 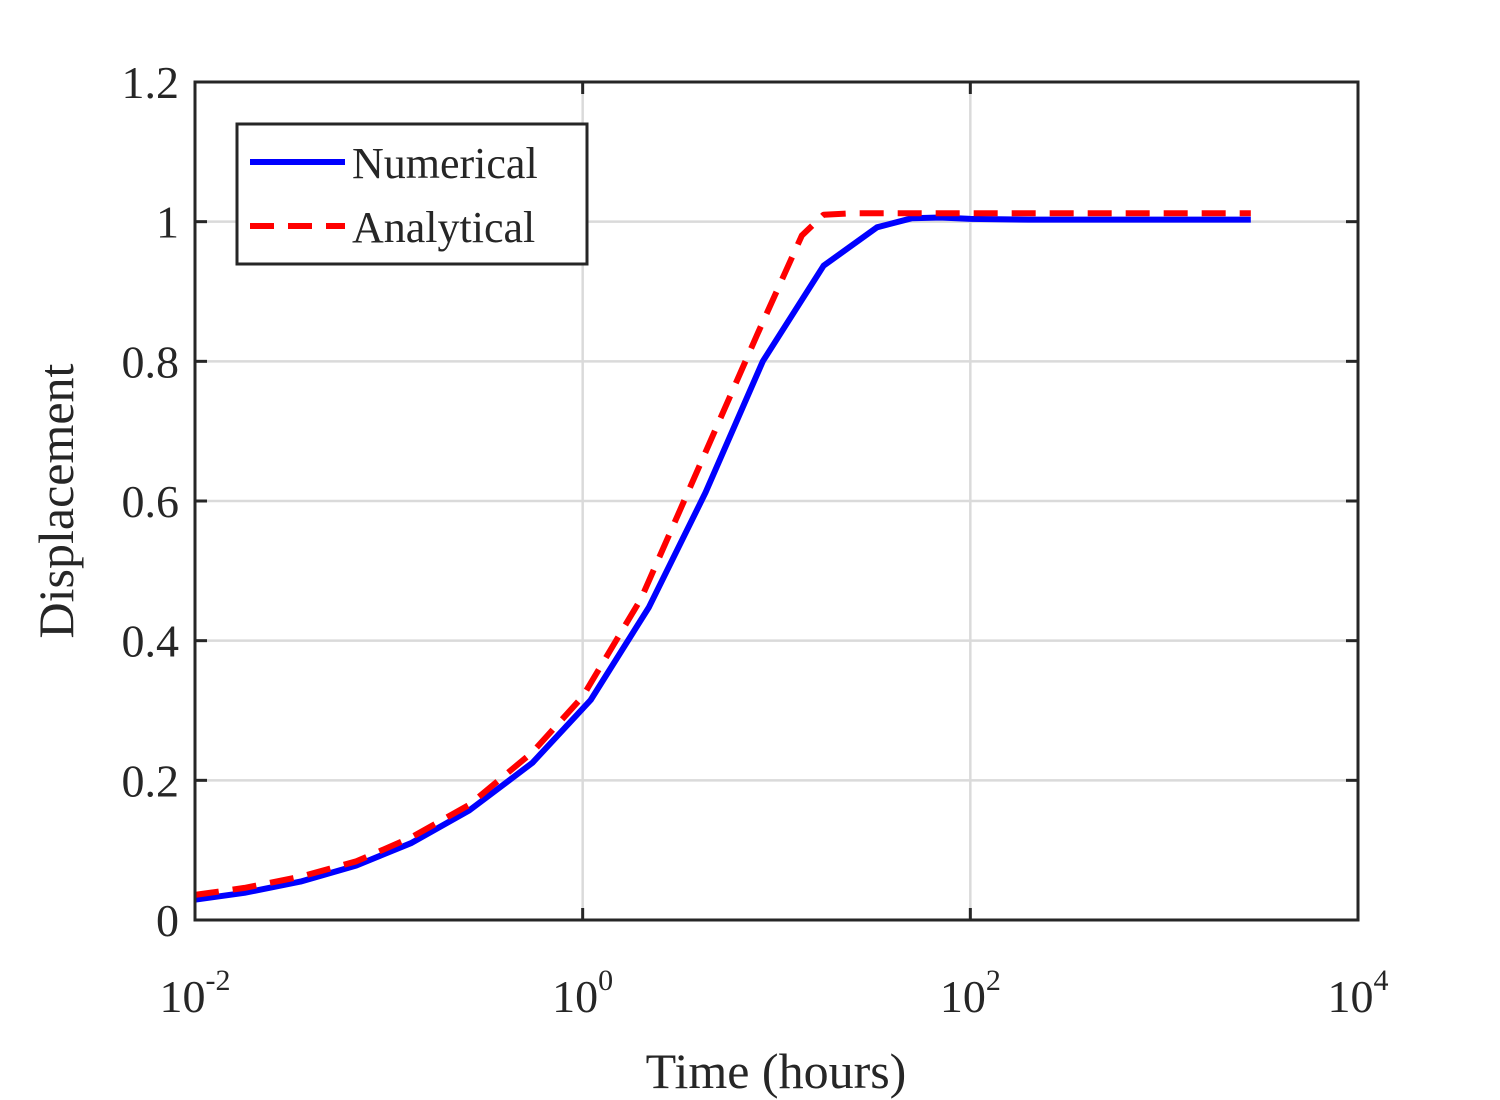 What do you see at coordinates (774, 993) in the screenshot?
I see `x-tick-labels: 10⁻² 10⁰ 10² 10⁴` at bounding box center [774, 993].